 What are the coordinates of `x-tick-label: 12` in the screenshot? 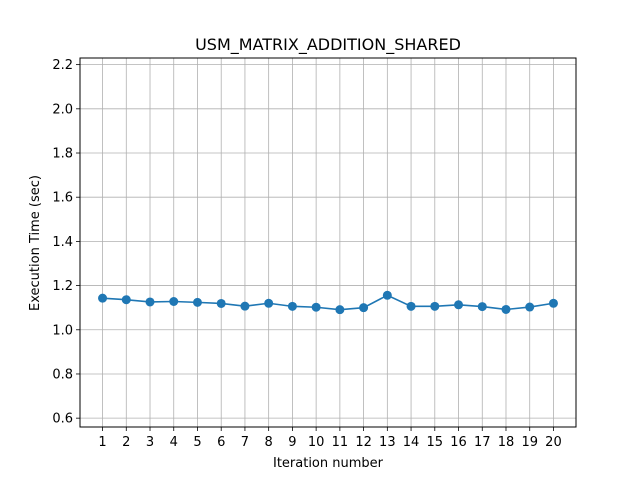 It's located at (363, 442).